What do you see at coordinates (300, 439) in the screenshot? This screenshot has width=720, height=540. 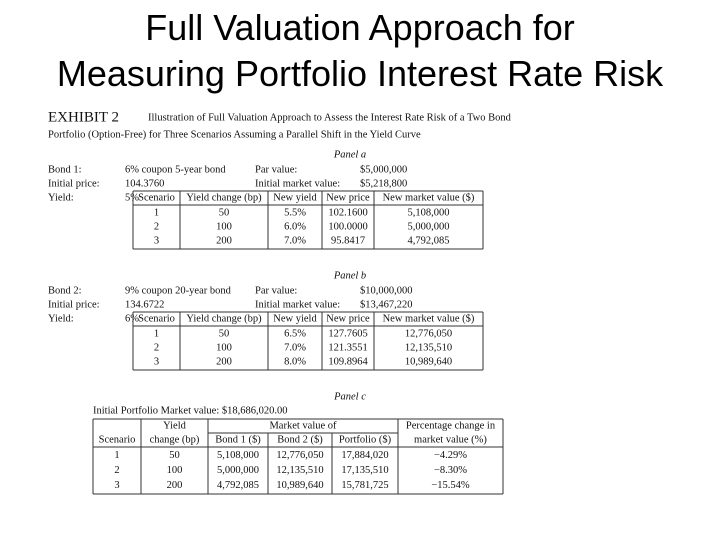 I see `table-header: Bond 2 ($)` at bounding box center [300, 439].